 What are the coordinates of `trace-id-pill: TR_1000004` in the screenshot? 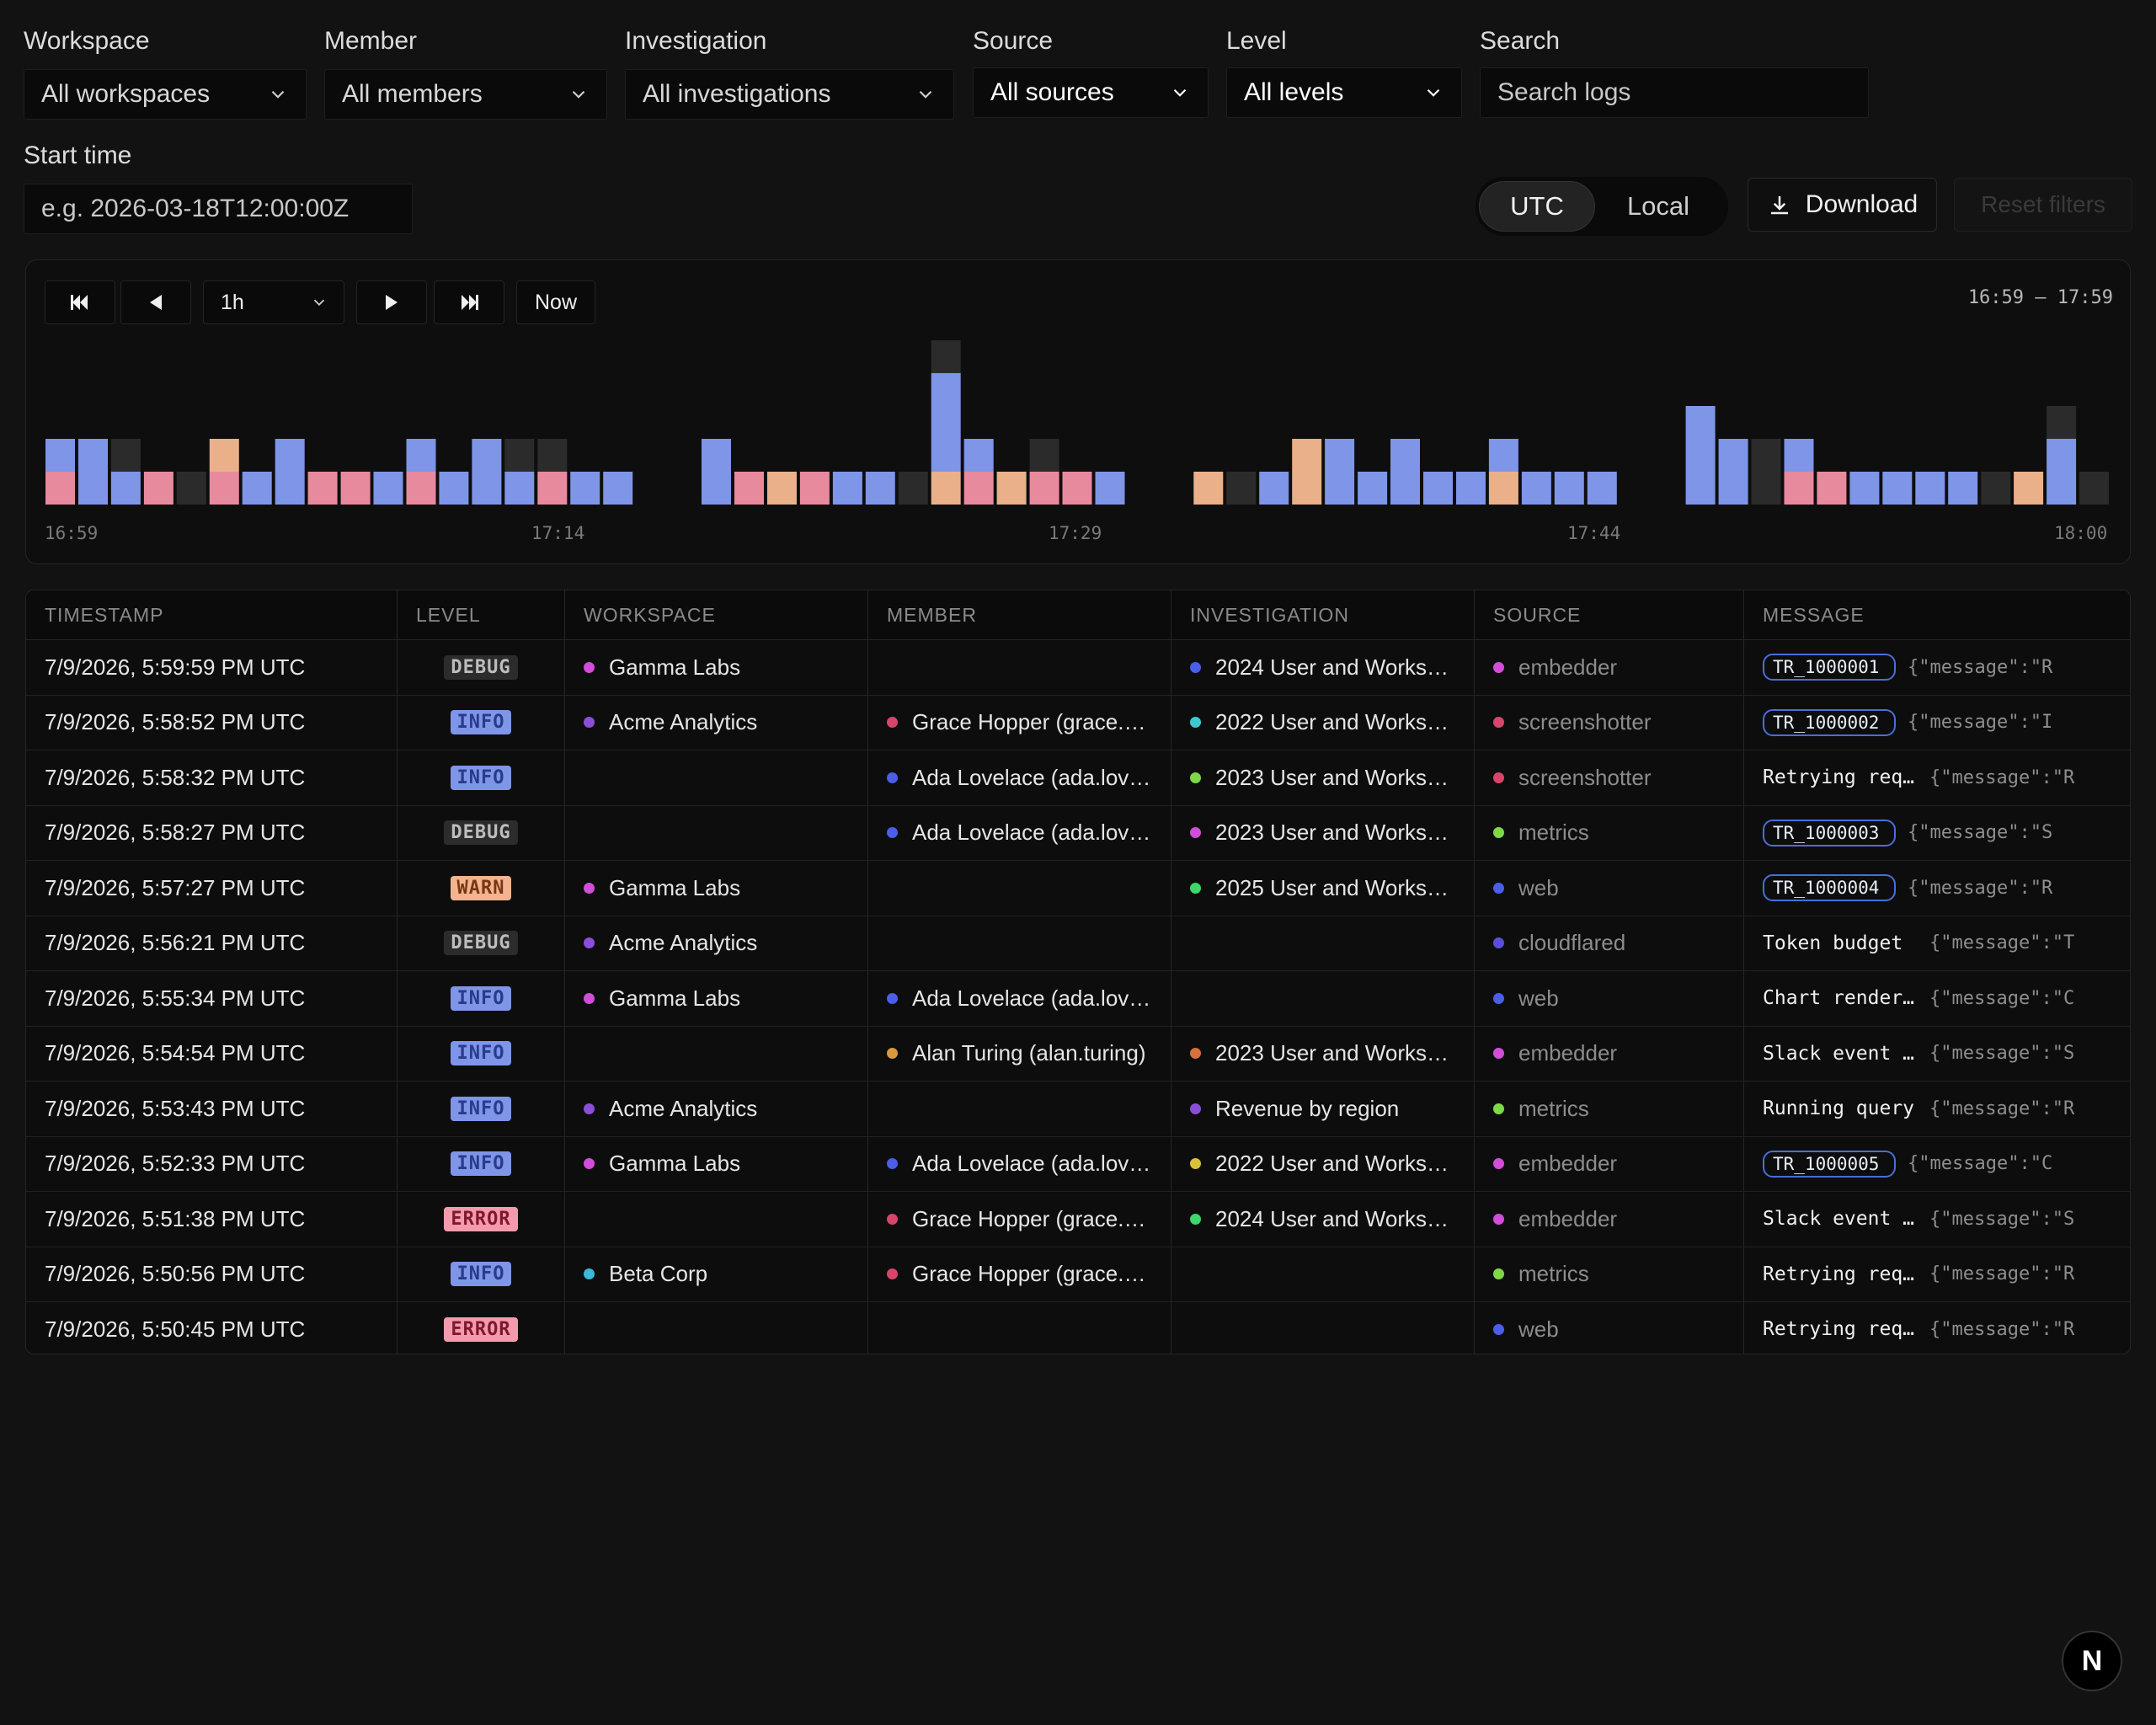 It's located at (1829, 888).